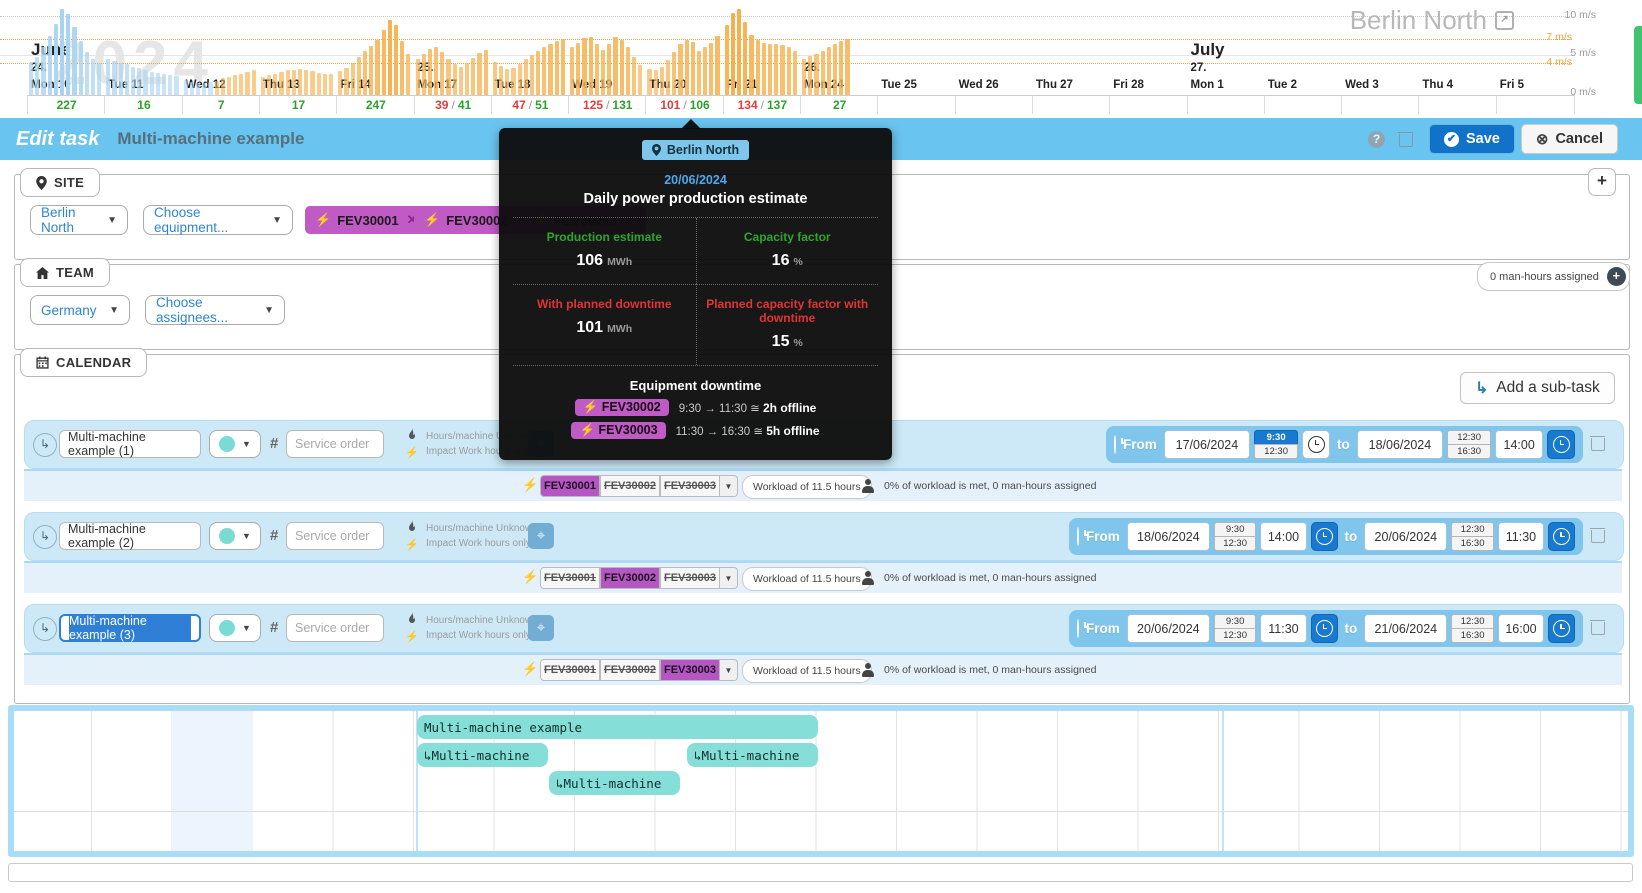 This screenshot has height=893, width=1642. Describe the element at coordinates (1471, 139) in the screenshot. I see `save-button: ✔ Save` at that location.